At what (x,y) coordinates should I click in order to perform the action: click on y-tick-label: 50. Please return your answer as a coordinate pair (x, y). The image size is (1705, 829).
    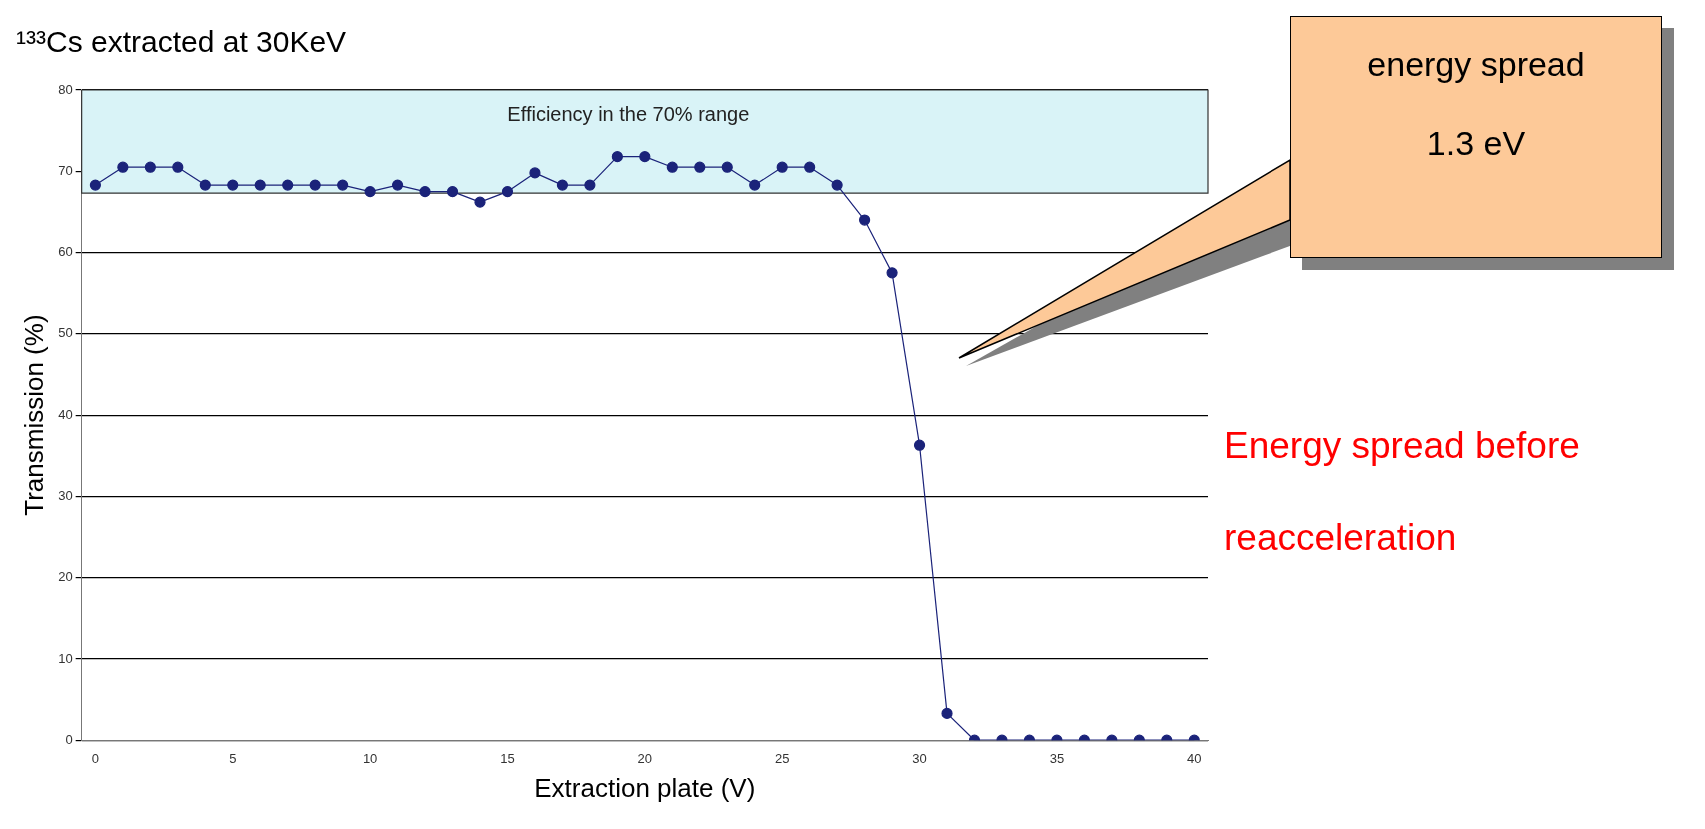
    Looking at the image, I should click on (65, 333).